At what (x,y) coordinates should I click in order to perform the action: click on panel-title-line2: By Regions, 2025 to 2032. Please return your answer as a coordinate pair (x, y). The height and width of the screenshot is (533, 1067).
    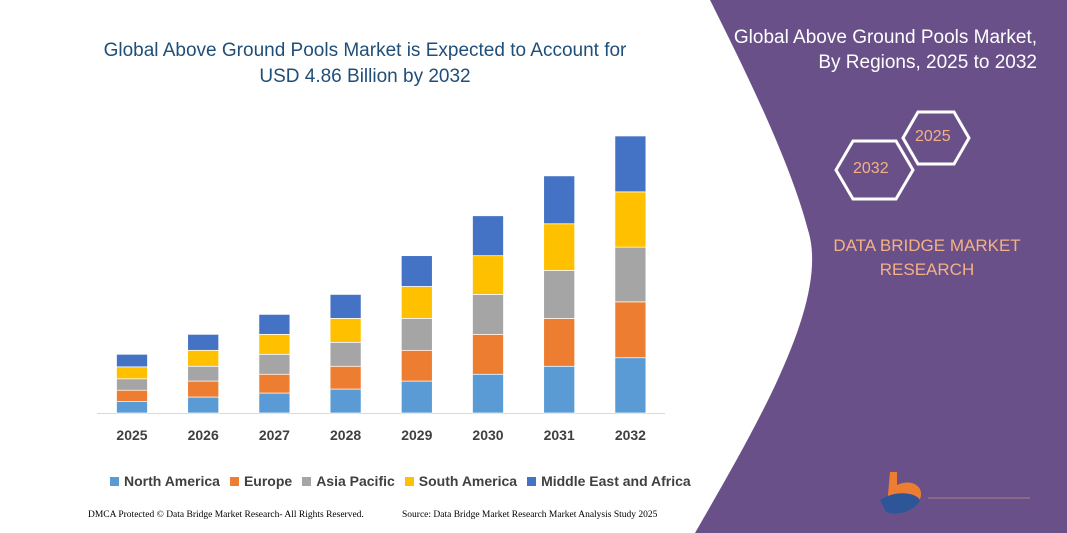
    Looking at the image, I should click on (927, 62).